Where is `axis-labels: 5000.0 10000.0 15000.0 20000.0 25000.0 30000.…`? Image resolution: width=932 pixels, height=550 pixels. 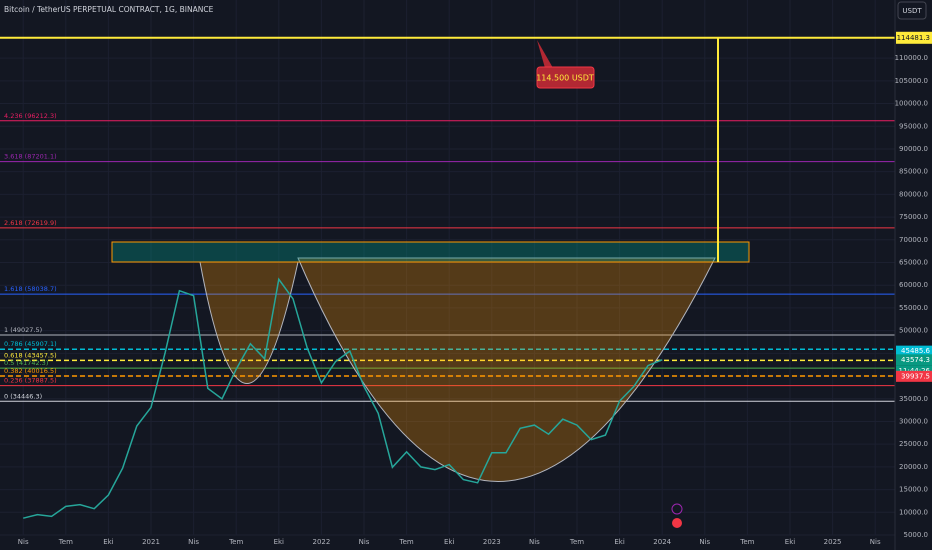 axis-labels: 5000.0 10000.0 15000.0 20000.0 25000.0 30000.… is located at coordinates (913, 285).